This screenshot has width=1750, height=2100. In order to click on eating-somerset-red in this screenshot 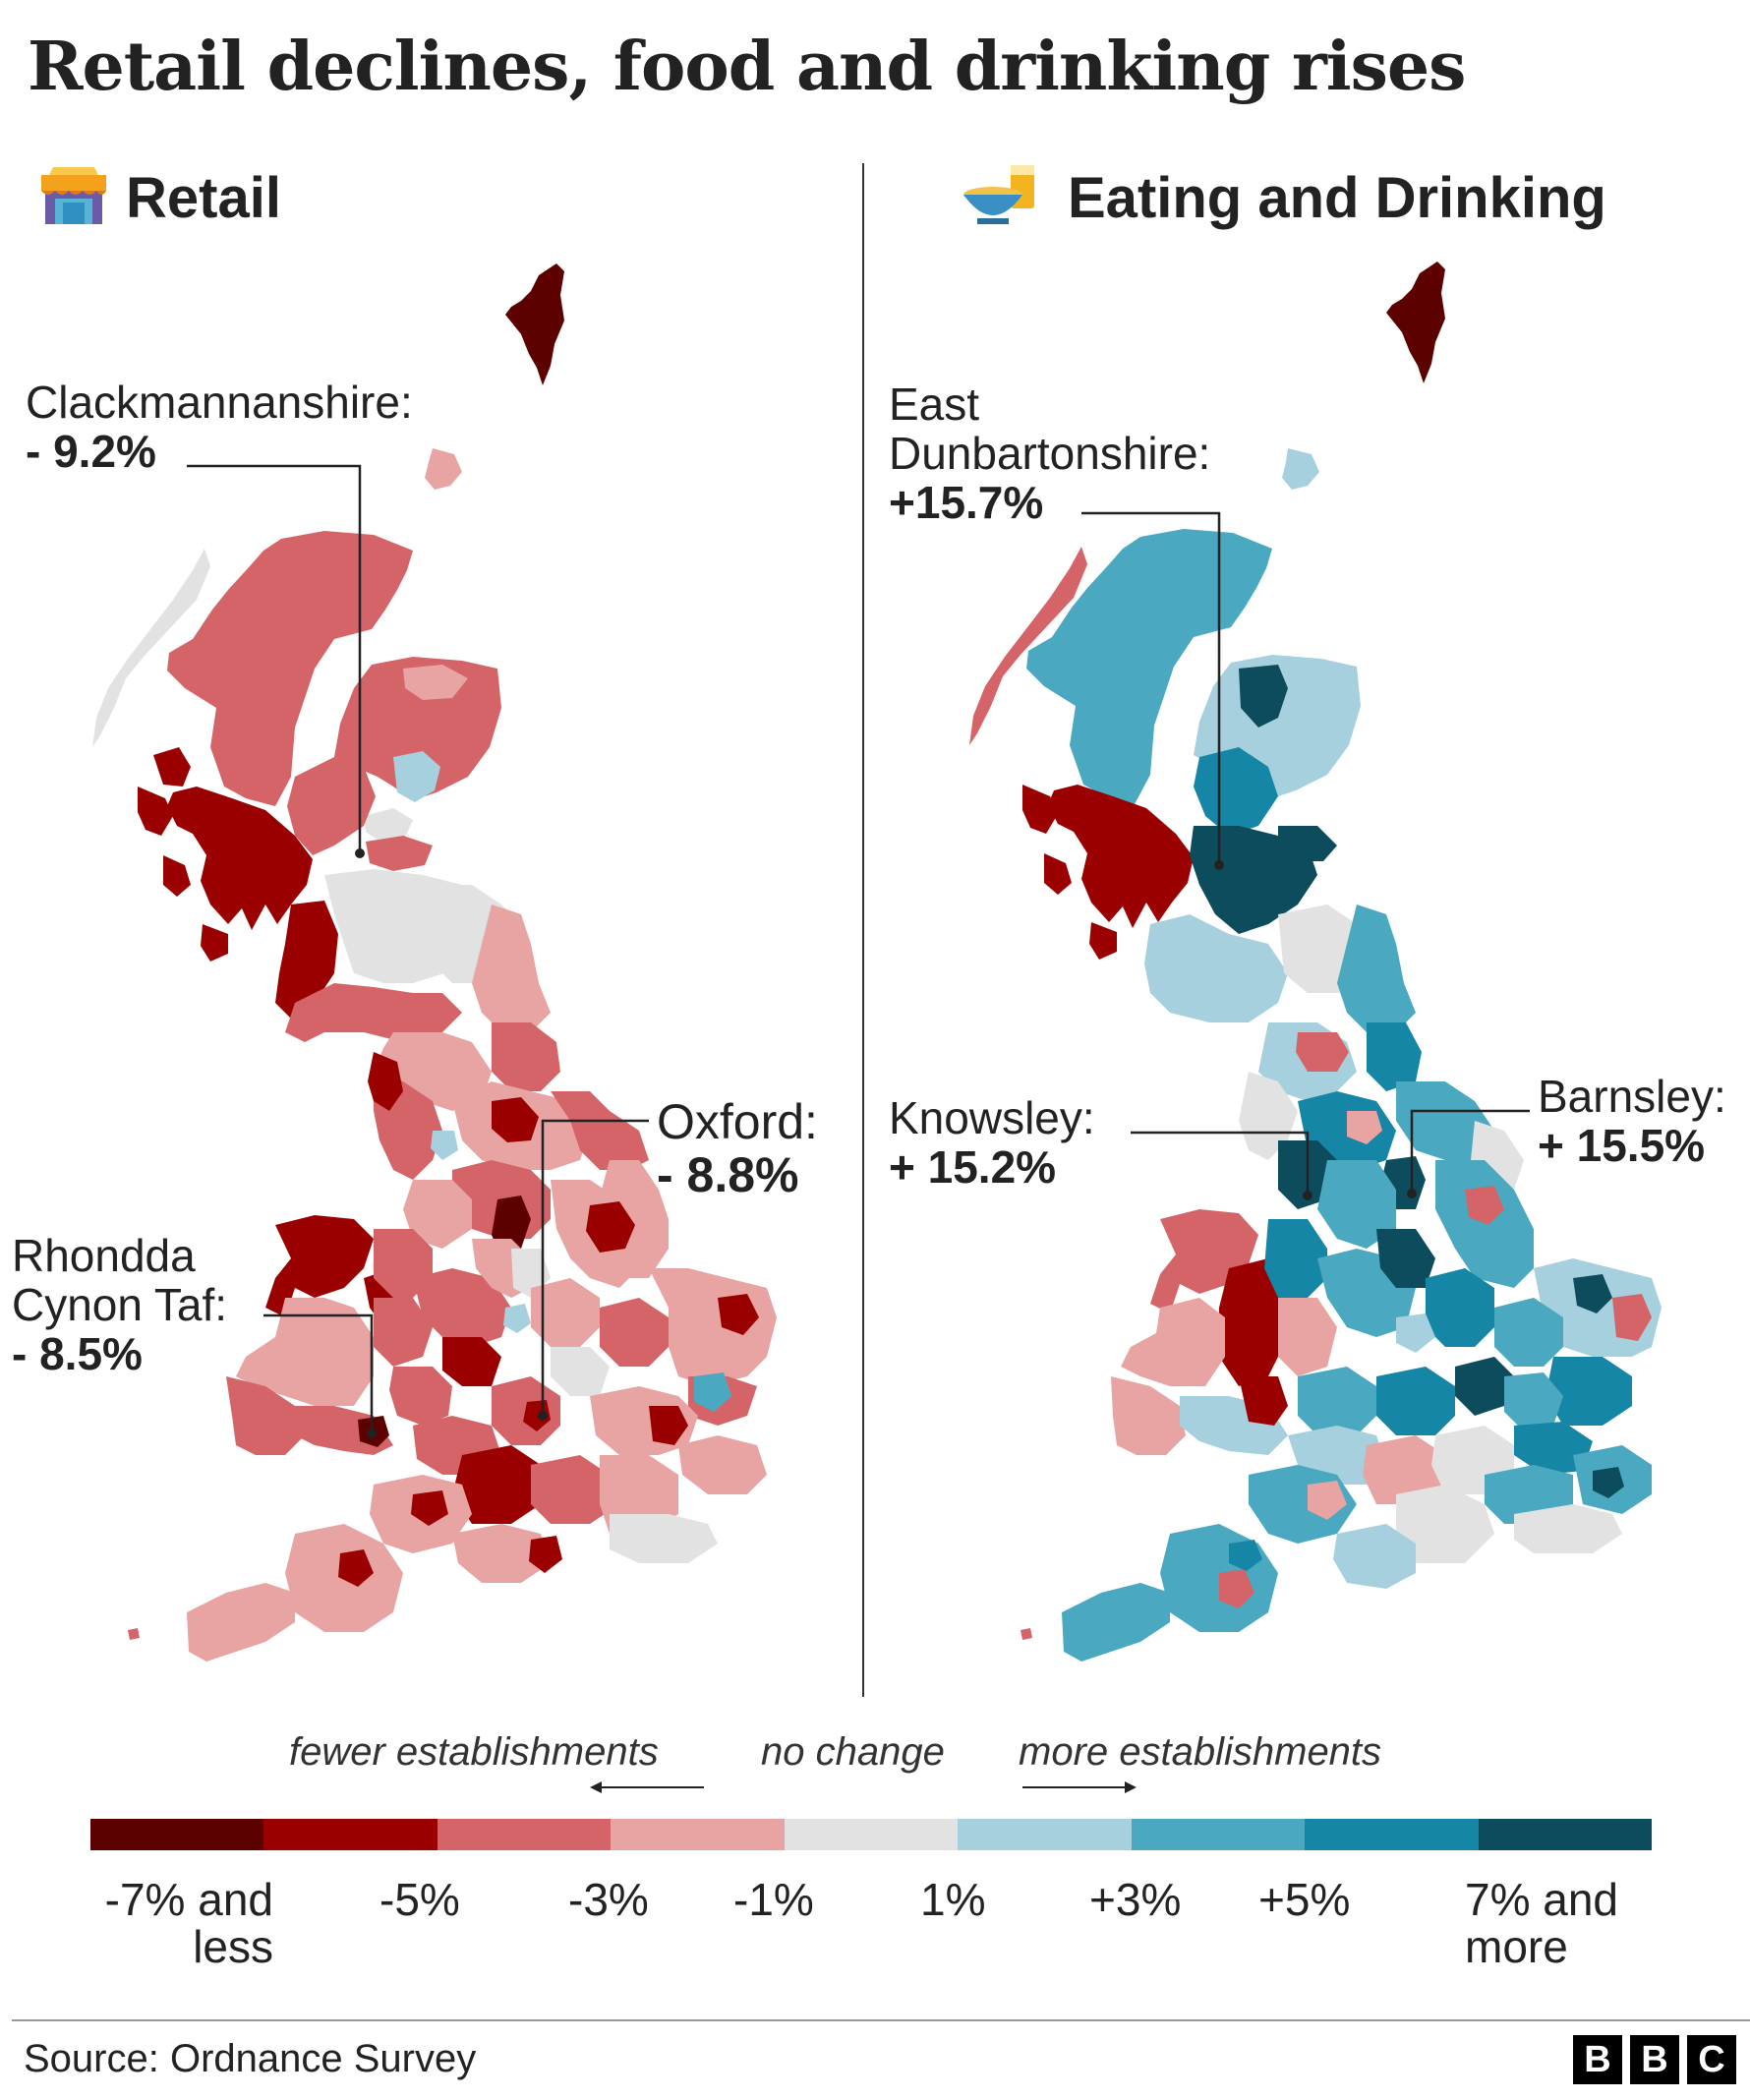, I will do `click(1327, 1500)`.